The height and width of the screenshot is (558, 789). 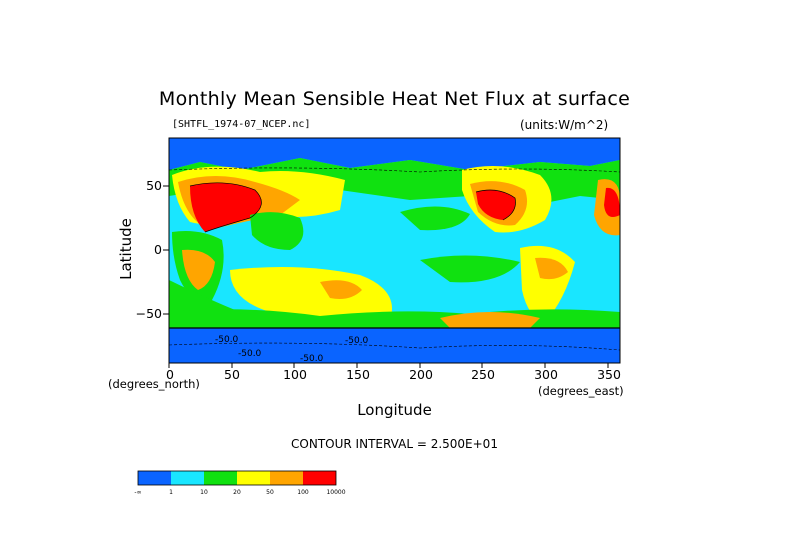 What do you see at coordinates (277, 231) in the screenshot?
I see `field-green-asia` at bounding box center [277, 231].